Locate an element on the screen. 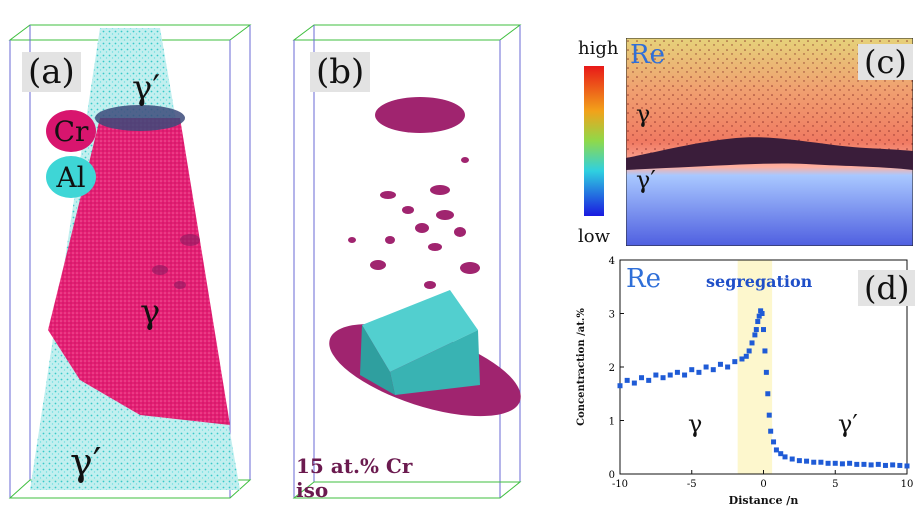 Image resolution: width=917 pixels, height=515 pixels. panel-d-element-label: Re is located at coordinates (643, 279).